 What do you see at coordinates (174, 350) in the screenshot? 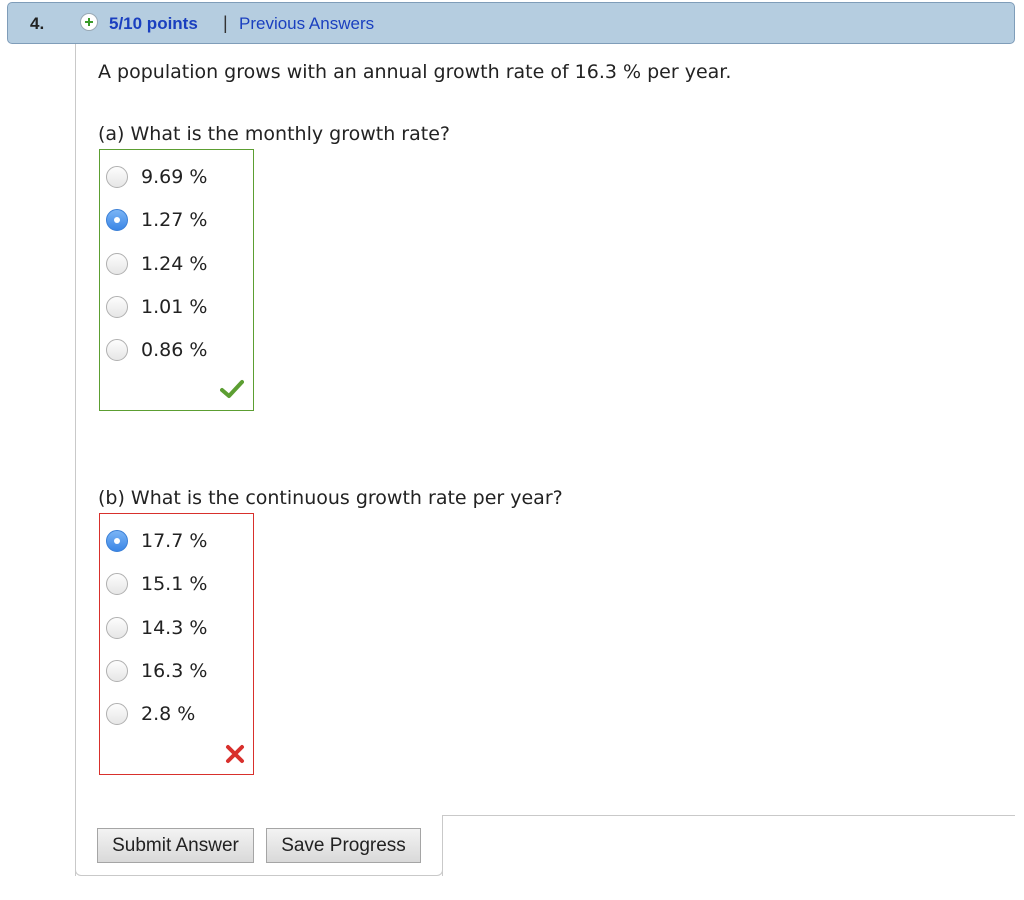
I see `option-label: 0.86 %` at bounding box center [174, 350].